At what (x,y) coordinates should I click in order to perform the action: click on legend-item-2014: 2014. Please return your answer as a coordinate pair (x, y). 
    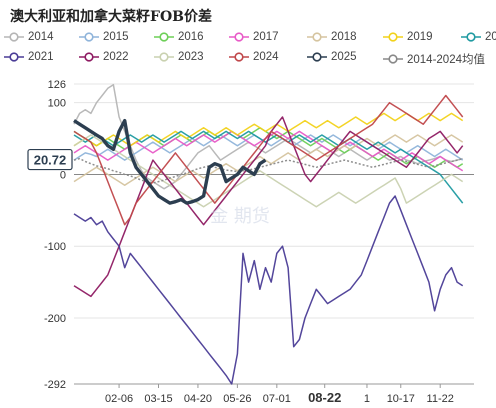
    Looking at the image, I should click on (29, 37).